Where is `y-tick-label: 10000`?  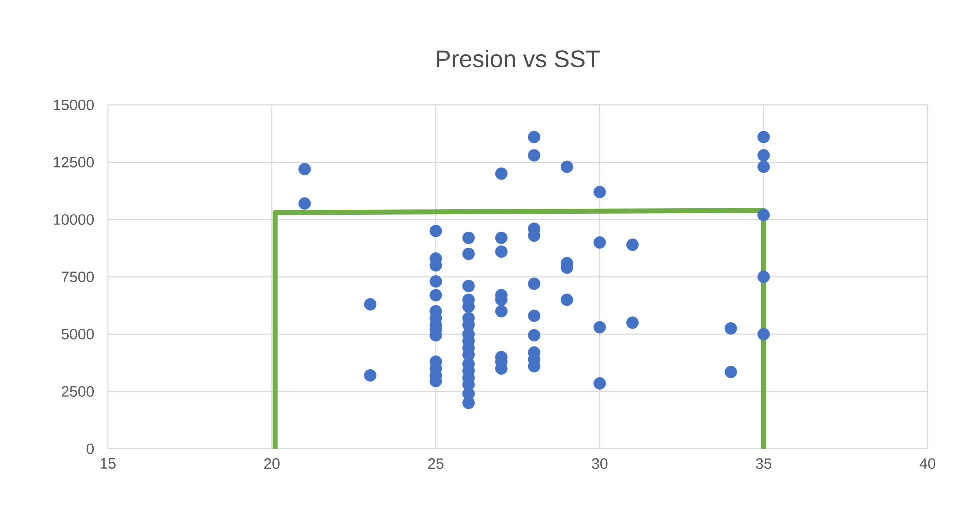 y-tick-label: 10000 is located at coordinates (74, 219).